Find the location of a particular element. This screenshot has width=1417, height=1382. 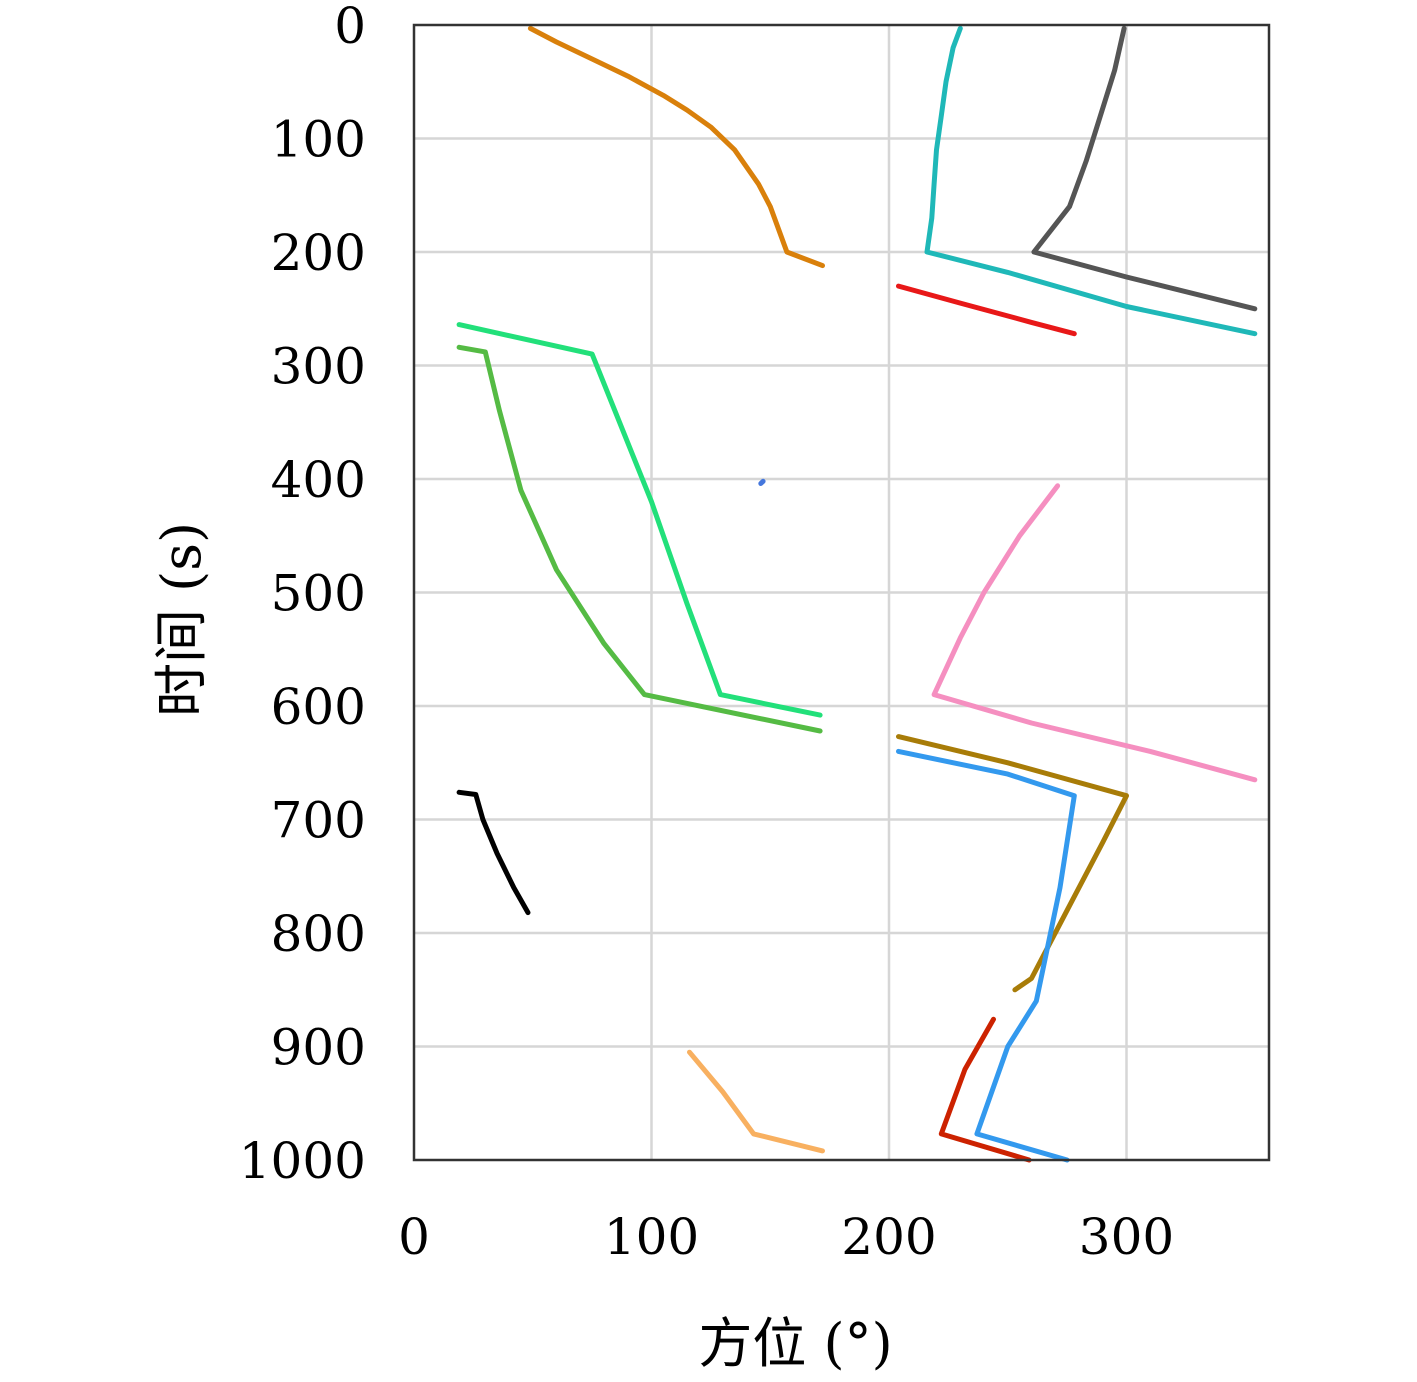

y-tick-label: 800 is located at coordinates (318, 934).